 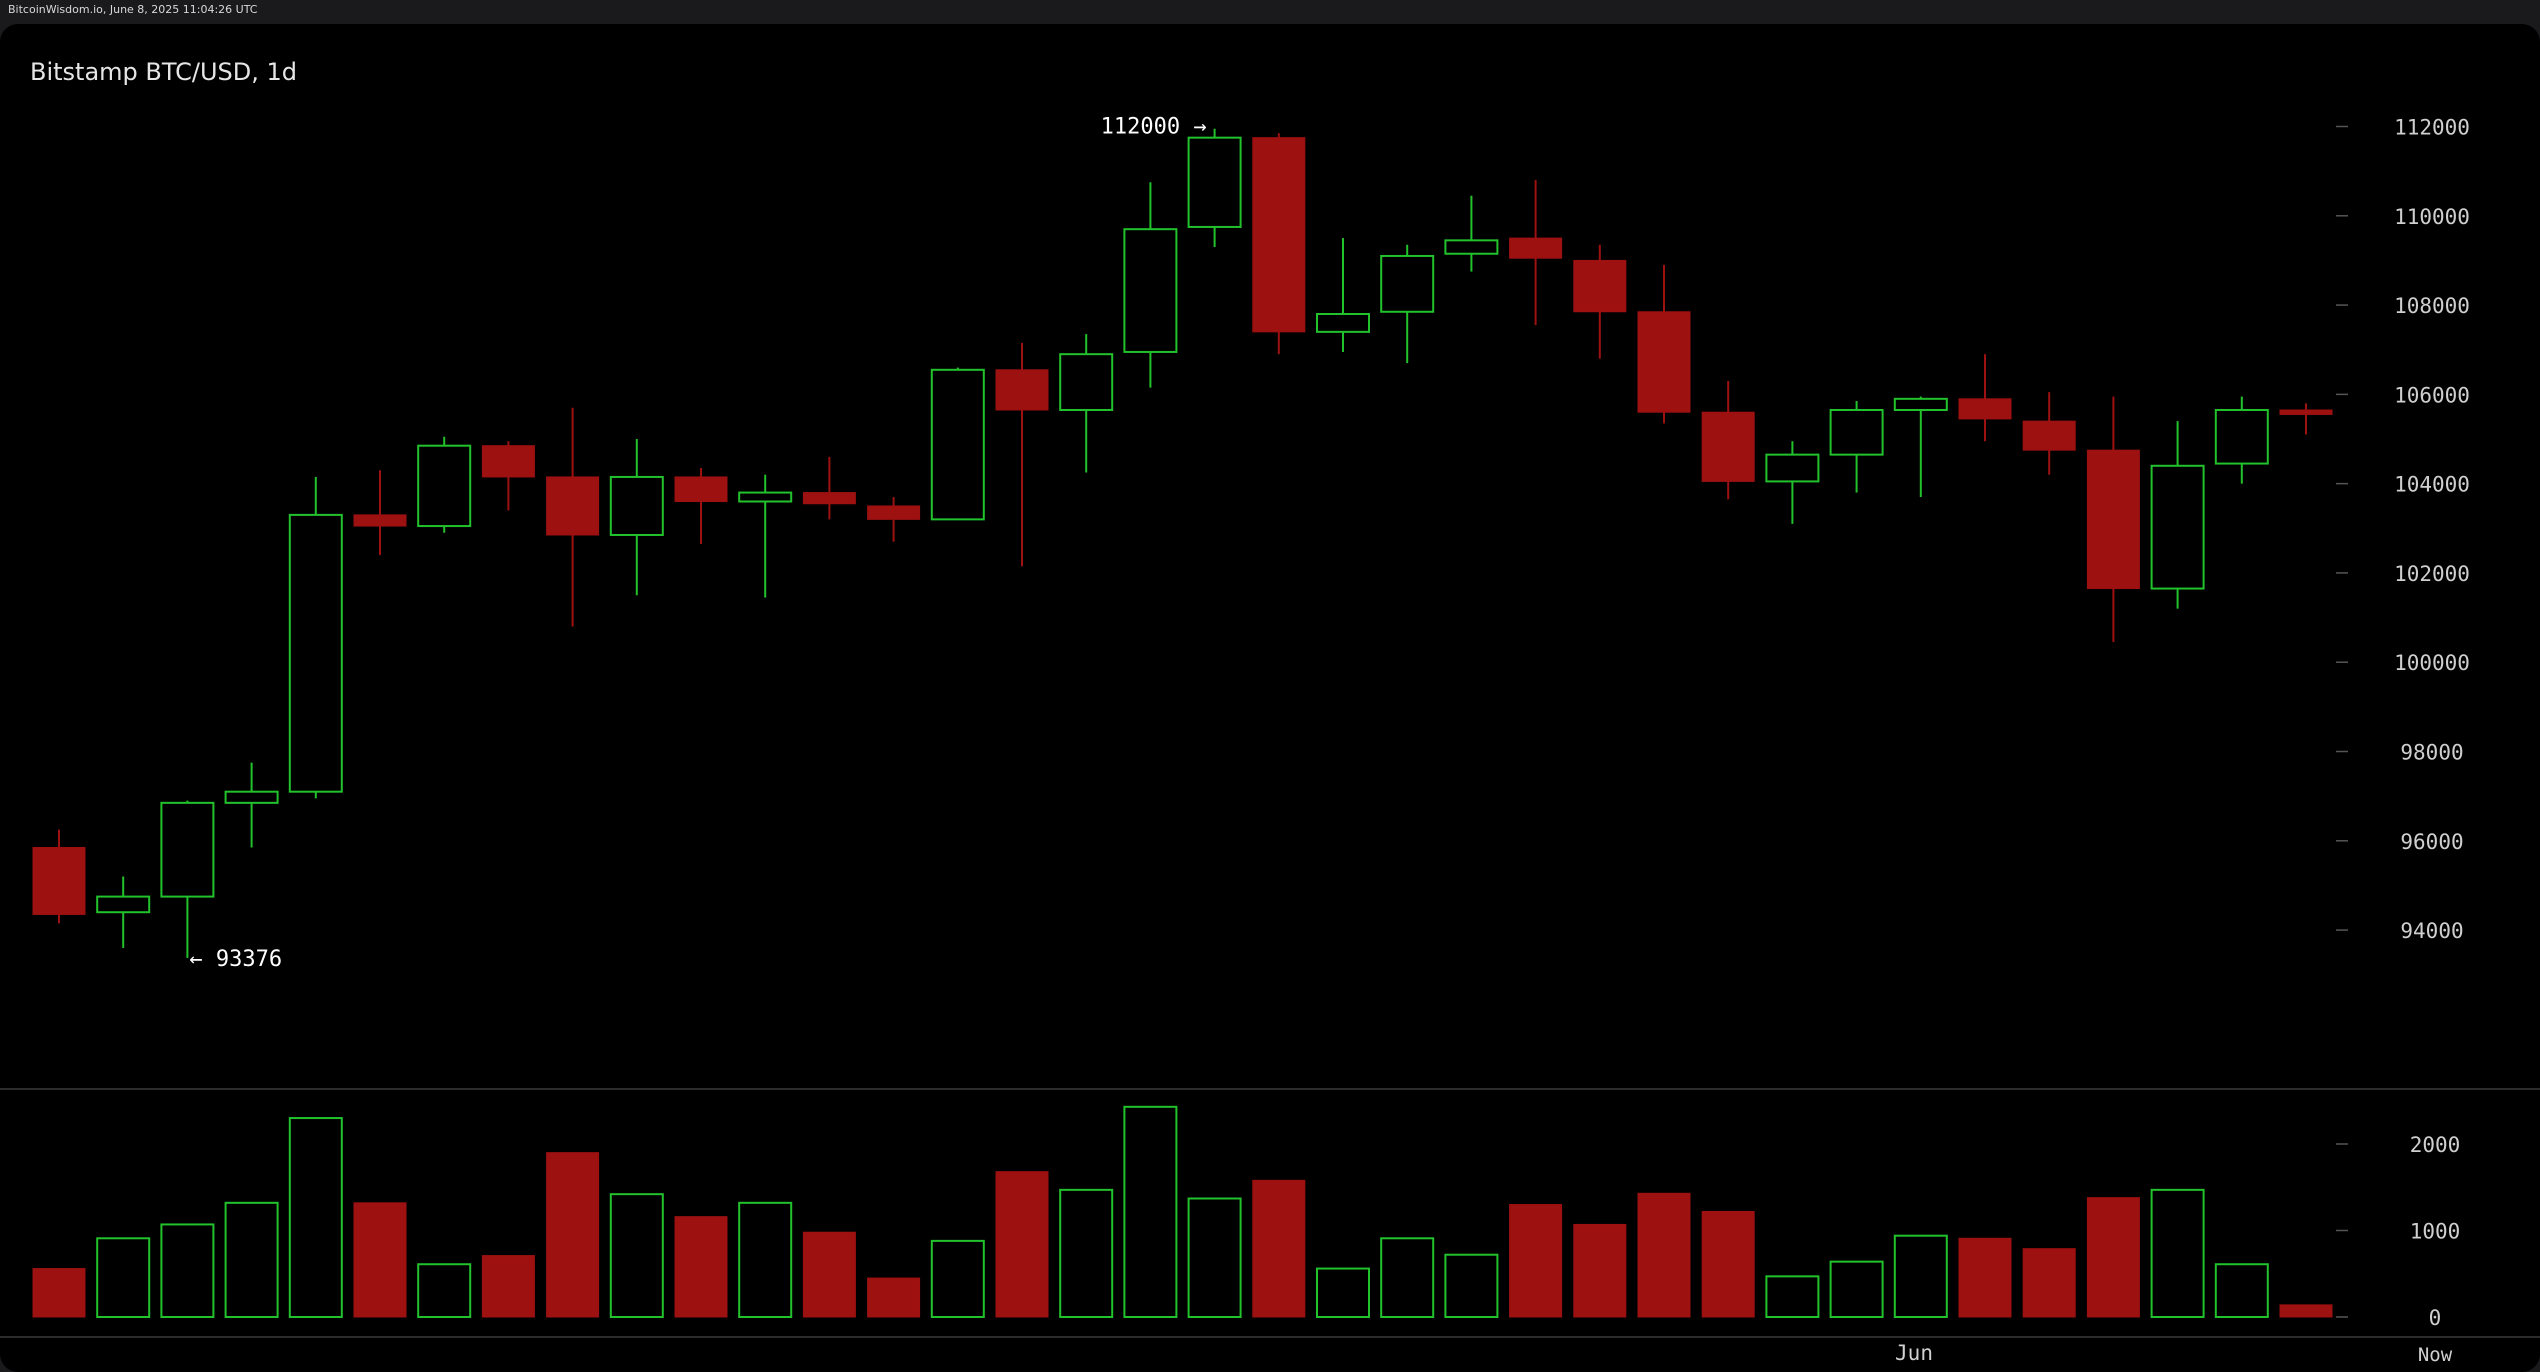 What do you see at coordinates (2432, 217) in the screenshot?
I see `price-tick-label: 110000` at bounding box center [2432, 217].